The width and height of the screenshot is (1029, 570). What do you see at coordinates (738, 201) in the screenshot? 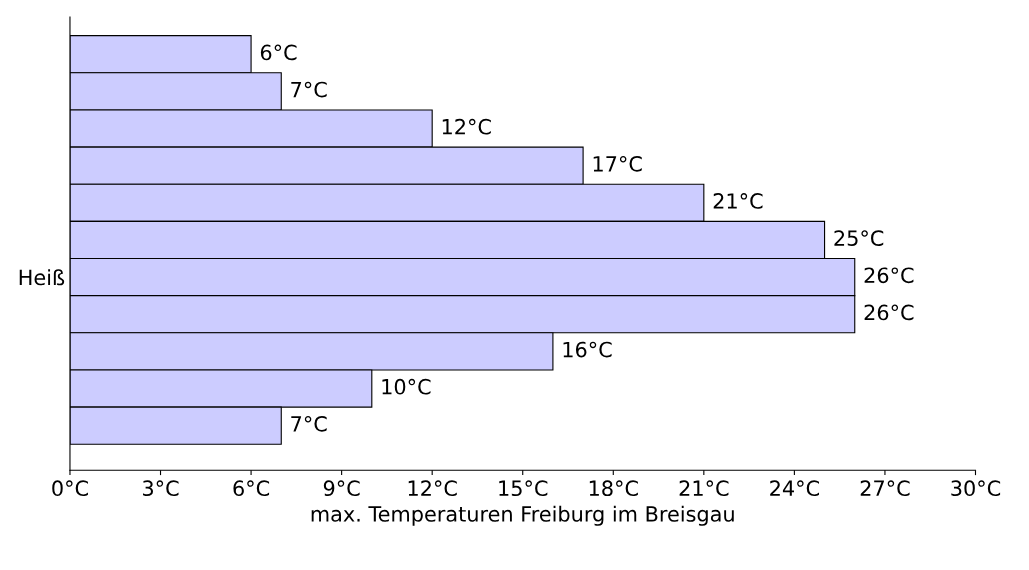
I see `data-label: 21°C` at bounding box center [738, 201].